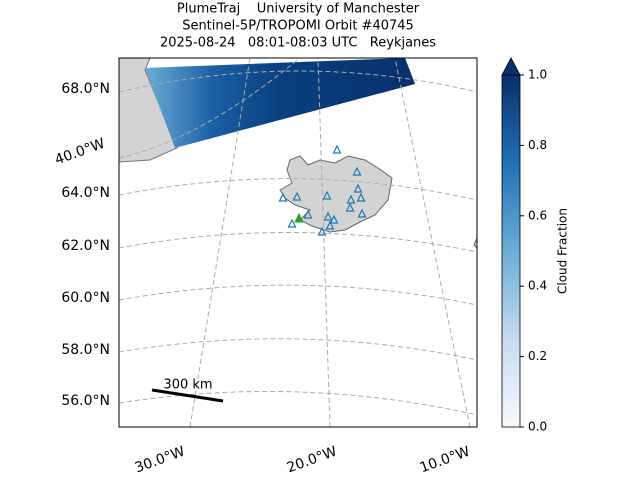 The width and height of the screenshot is (640, 484). What do you see at coordinates (445, 460) in the screenshot?
I see `lon-label: 10.0°W` at bounding box center [445, 460].